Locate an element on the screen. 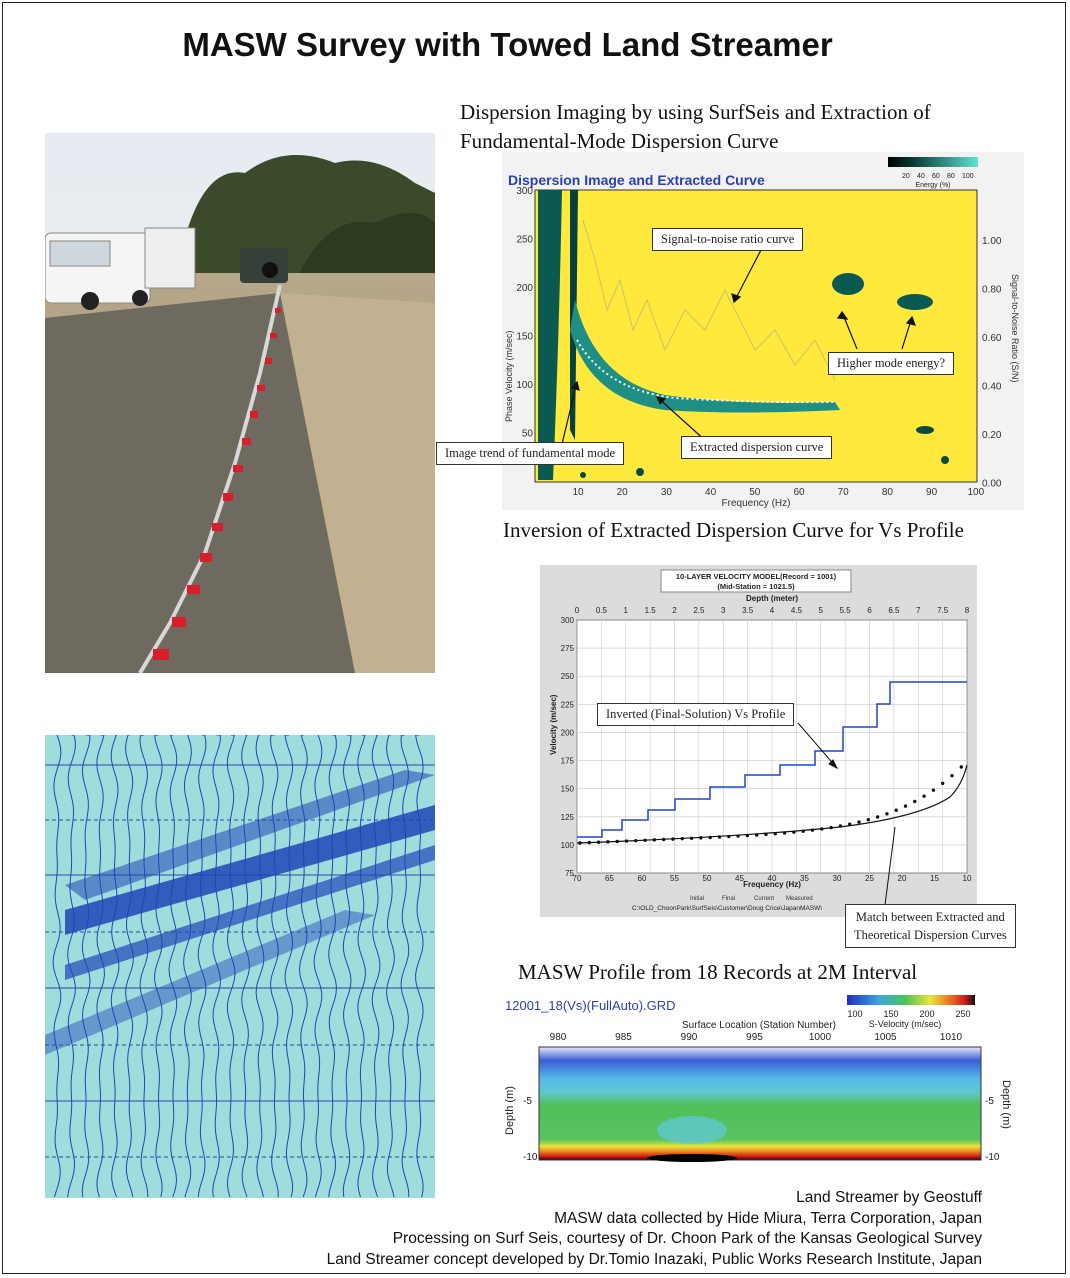 The image size is (1070, 1278). velocity-colorbar-tick: 100 is located at coordinates (854, 1014).